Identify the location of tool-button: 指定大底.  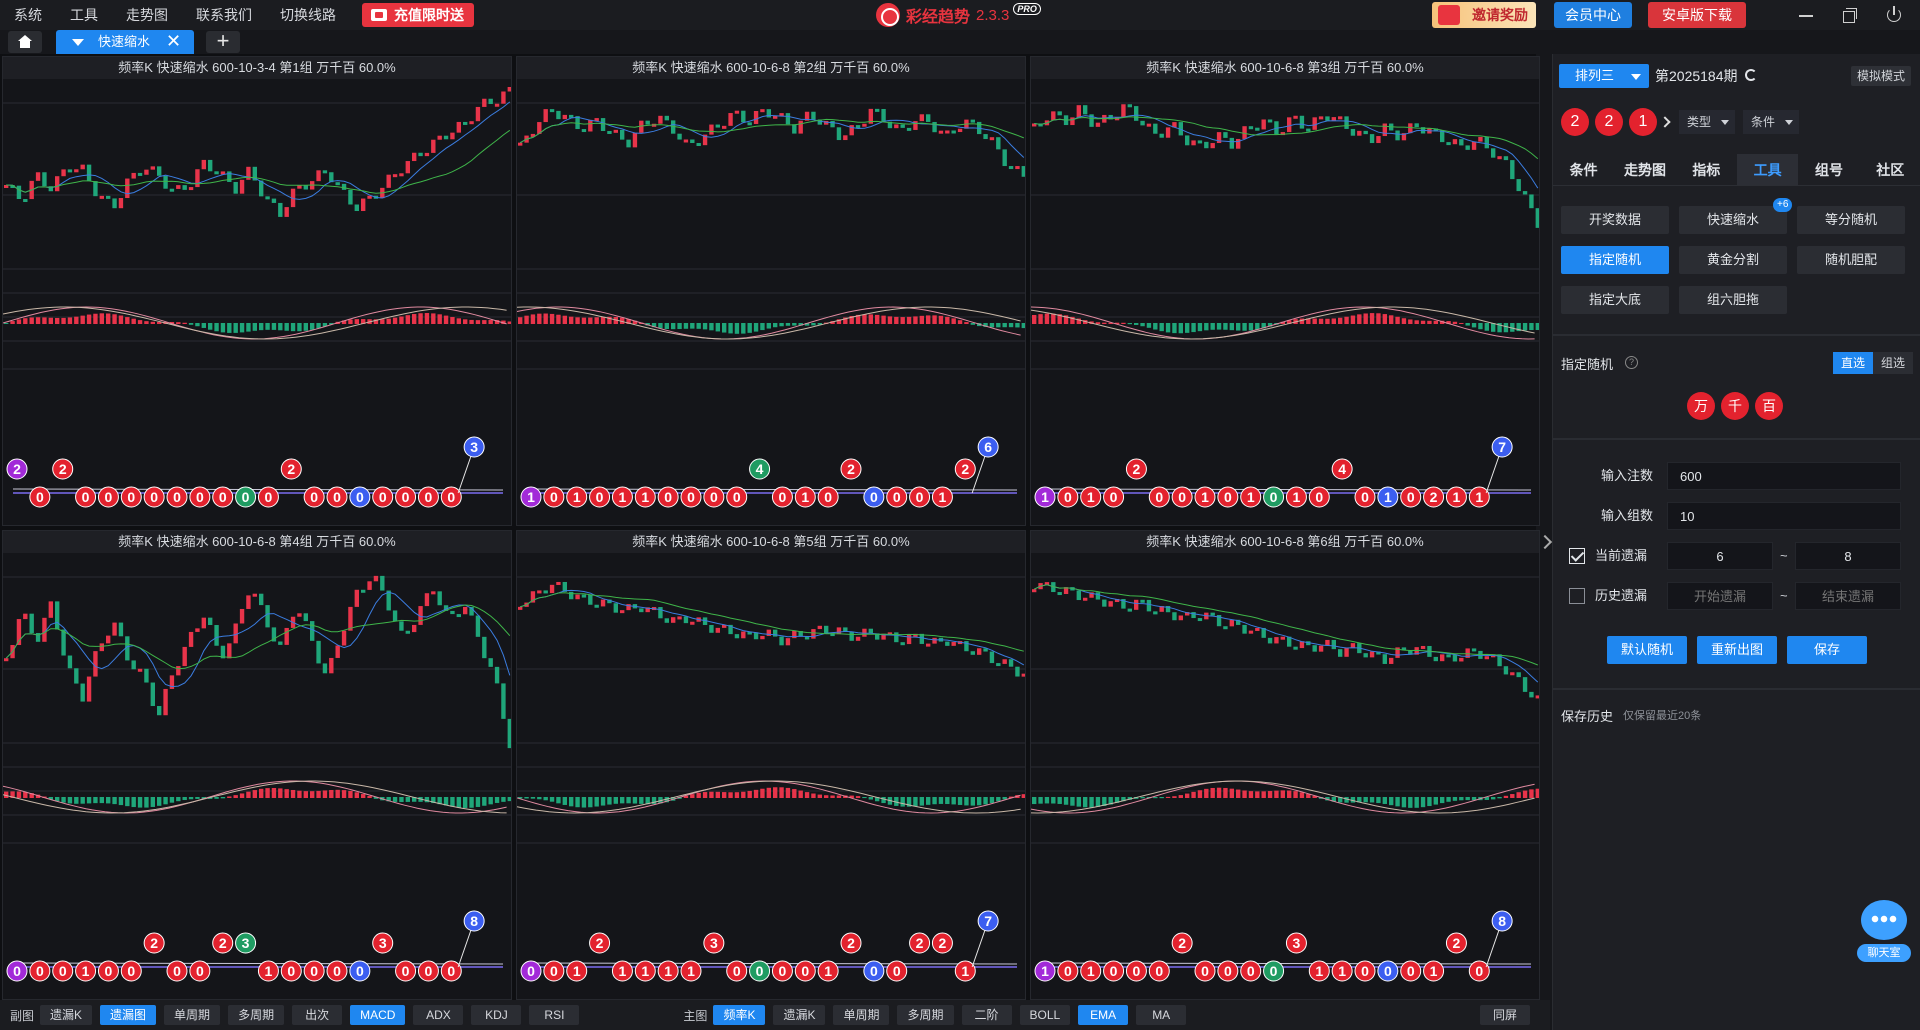
(1615, 300).